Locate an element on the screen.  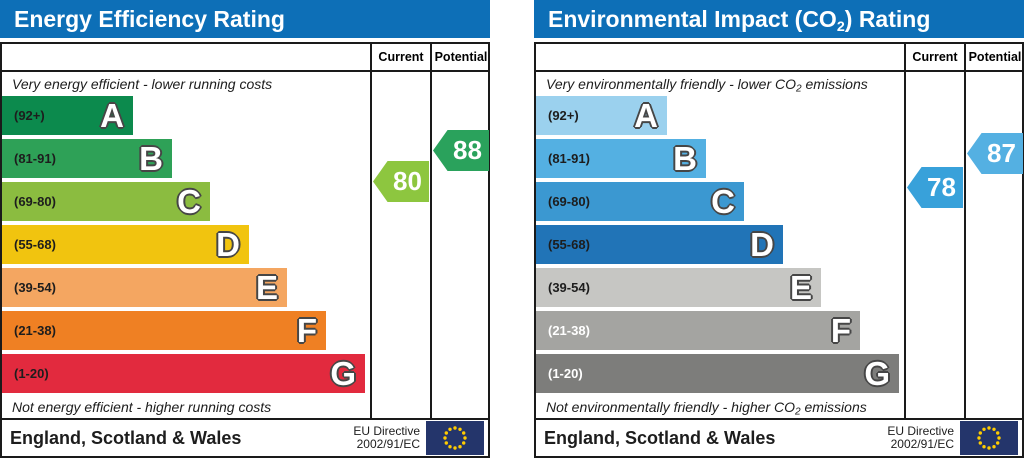
current-rating-pointer: 80 is located at coordinates (401, 181).